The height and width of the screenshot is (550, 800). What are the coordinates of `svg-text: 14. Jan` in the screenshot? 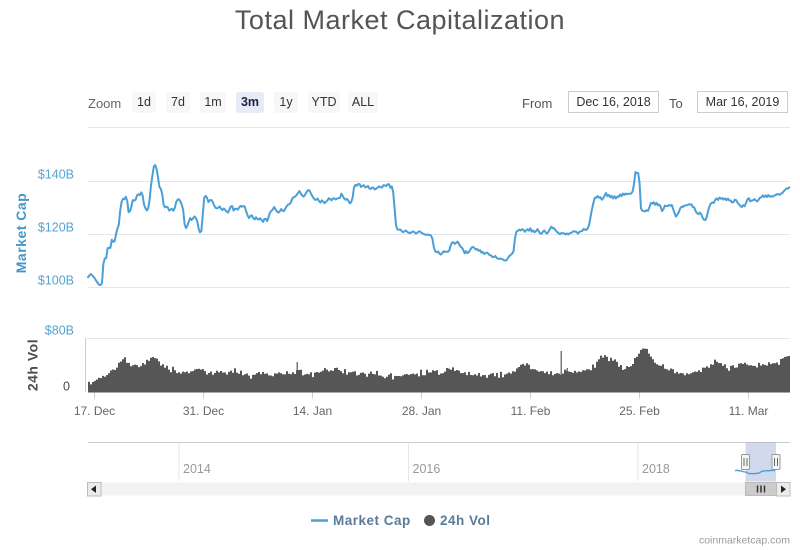 It's located at (312, 411).